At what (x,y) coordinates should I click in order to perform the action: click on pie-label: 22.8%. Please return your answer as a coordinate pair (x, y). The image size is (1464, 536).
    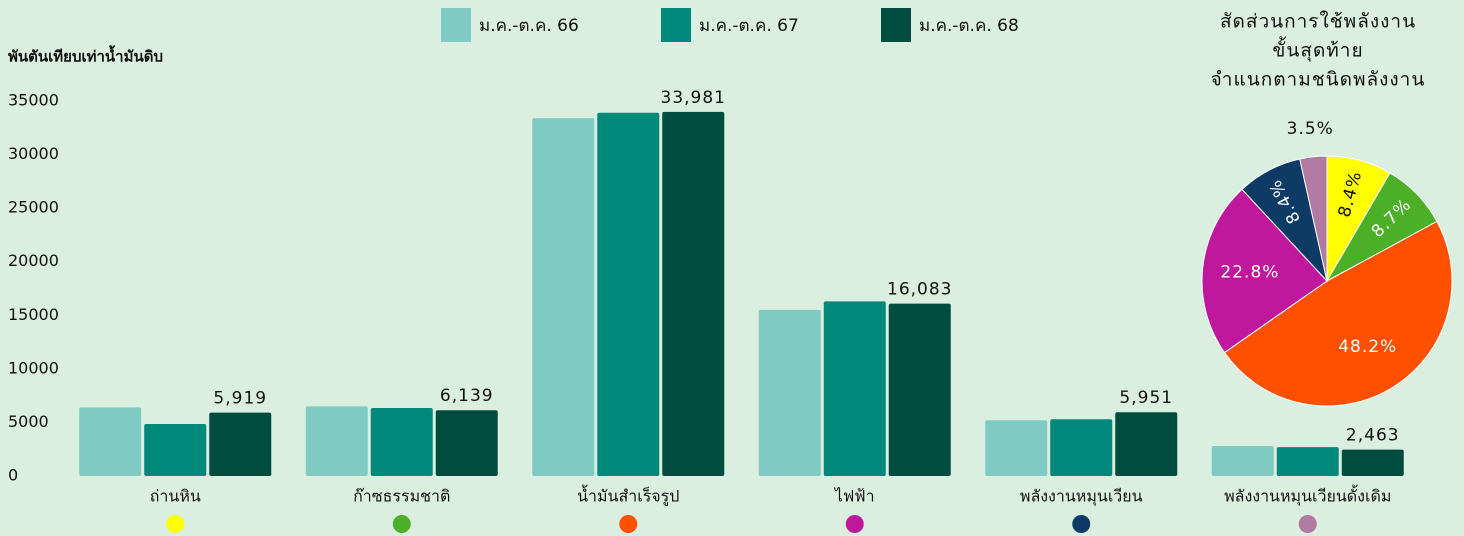
    Looking at the image, I should click on (1249, 273).